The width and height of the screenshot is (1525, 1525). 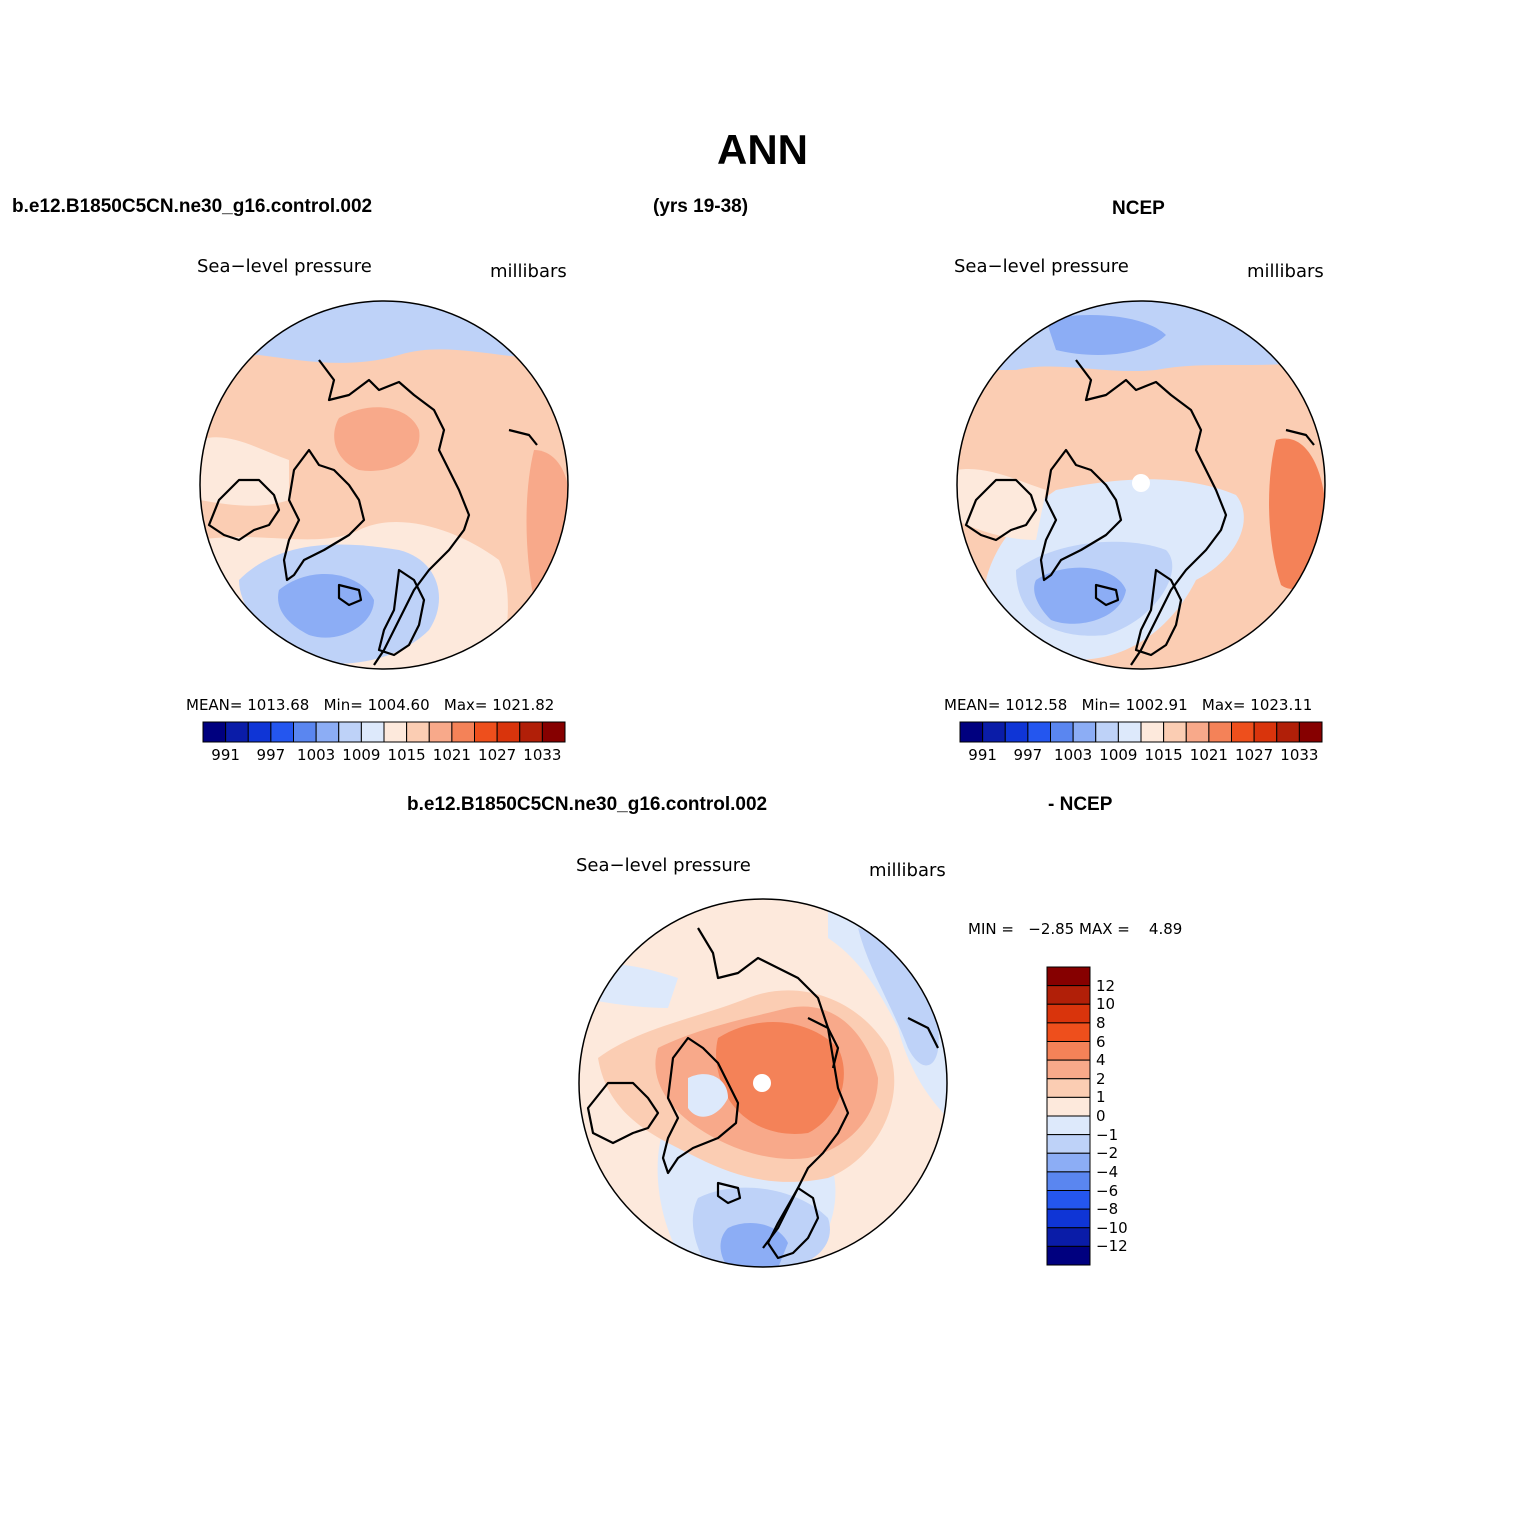 I want to click on panel2-colorbar-ticks: 991 997 1003 1009 1015 1021 1027 1033, so click(x=1141, y=756).